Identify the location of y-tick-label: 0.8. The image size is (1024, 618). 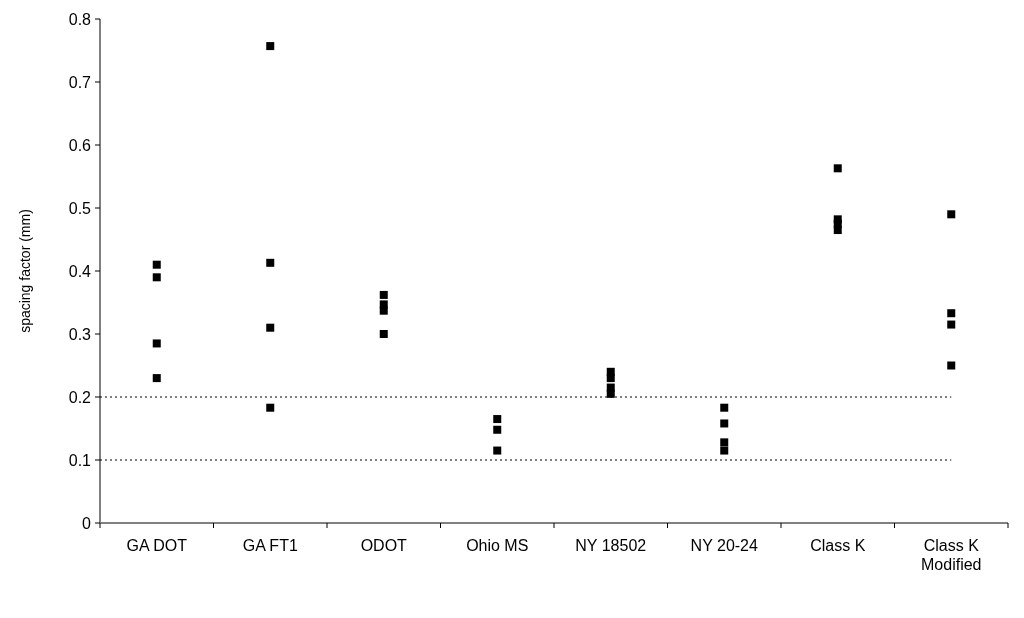
(80, 19).